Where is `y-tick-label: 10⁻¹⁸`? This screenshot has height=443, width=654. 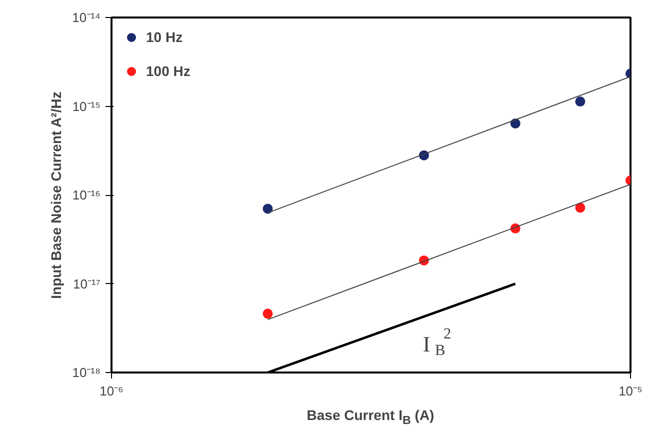
y-tick-label: 10⁻¹⁸ is located at coordinates (86, 372).